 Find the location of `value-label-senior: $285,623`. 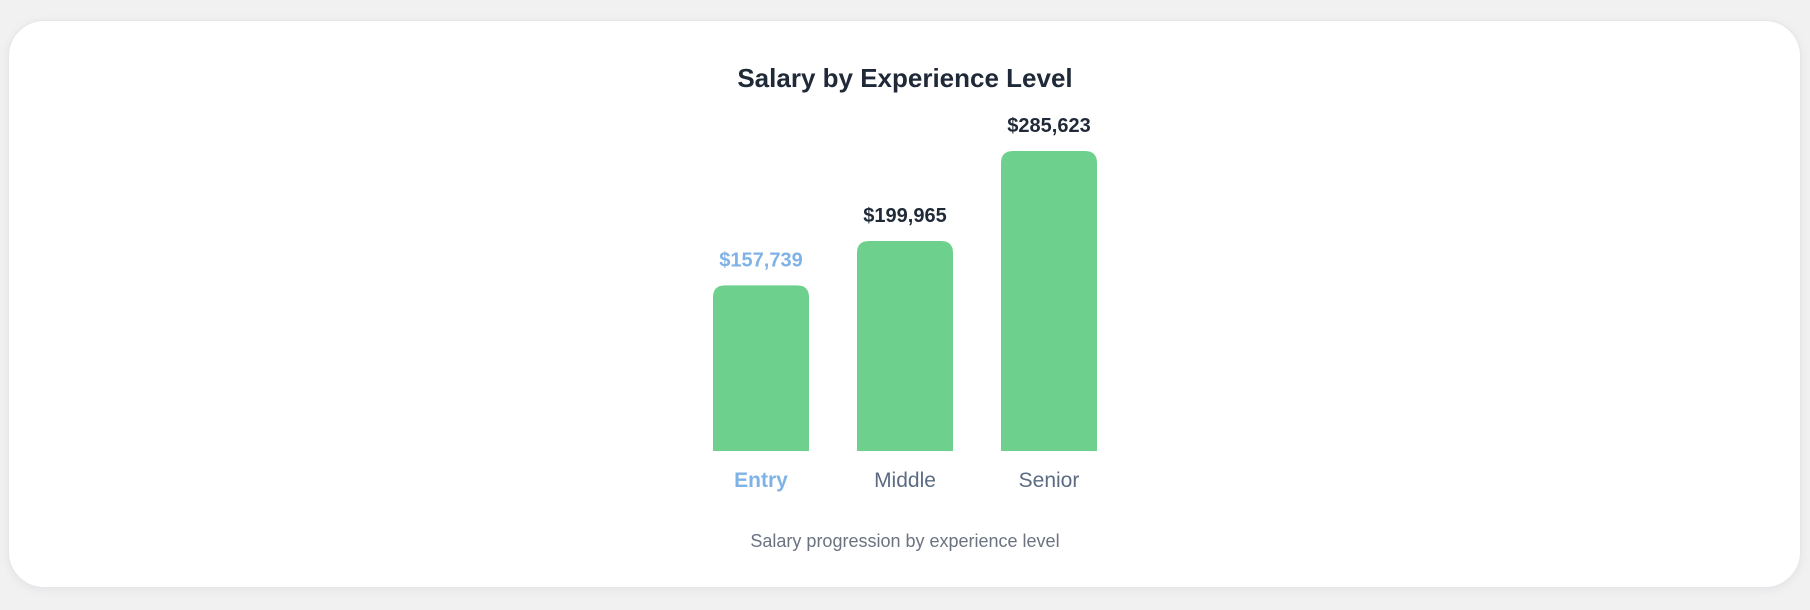

value-label-senior: $285,623 is located at coordinates (1048, 126).